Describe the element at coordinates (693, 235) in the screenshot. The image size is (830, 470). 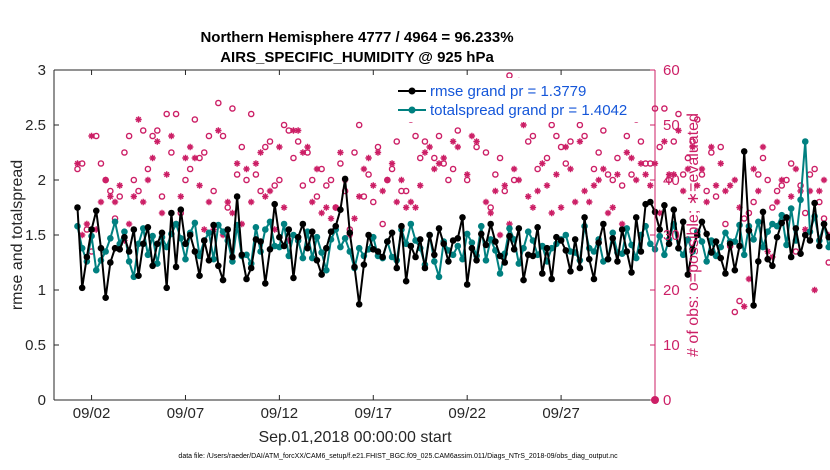
I see `y-axis-label-right: # of obs: o=possible; ∗=evaluated` at that location.